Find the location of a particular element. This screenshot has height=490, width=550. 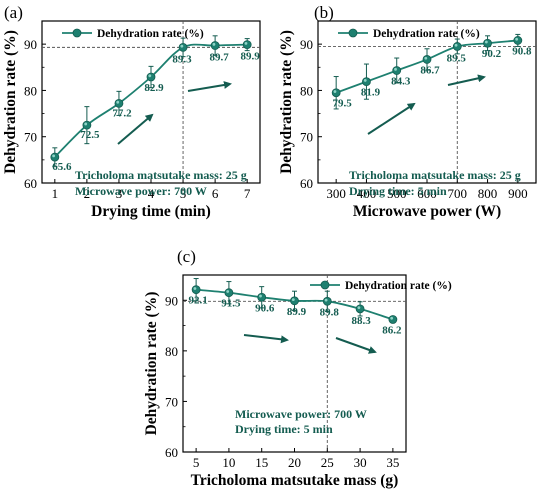

x-tick-label: 700 is located at coordinates (458, 193).